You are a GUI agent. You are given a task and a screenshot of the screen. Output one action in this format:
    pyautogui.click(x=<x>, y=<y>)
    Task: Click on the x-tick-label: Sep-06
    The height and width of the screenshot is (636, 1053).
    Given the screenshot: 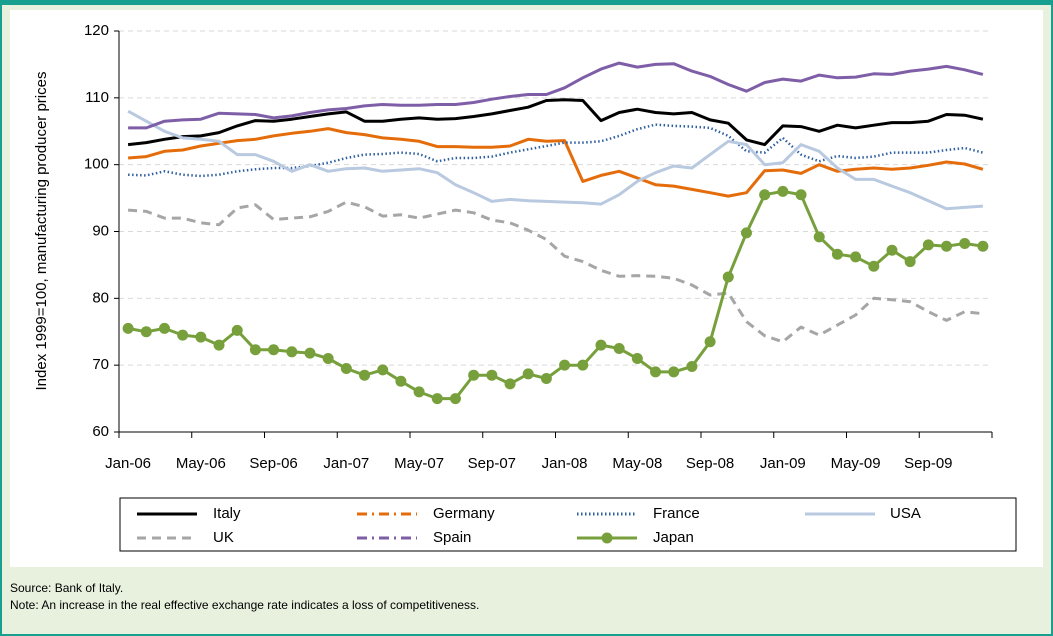 What is the action you would take?
    pyautogui.click(x=273, y=463)
    